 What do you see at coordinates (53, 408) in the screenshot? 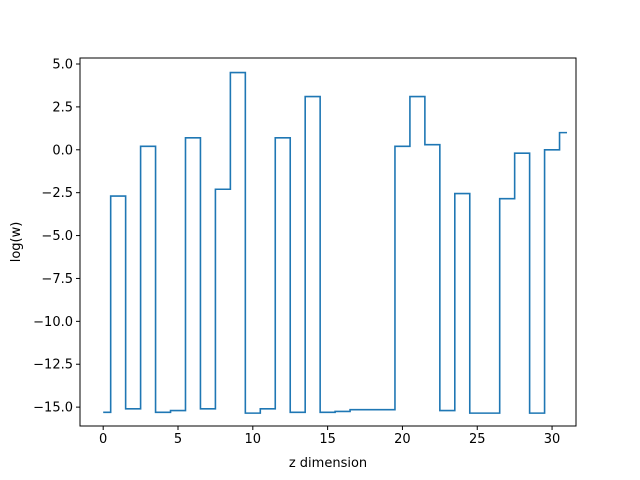
I see `y-tick-label: −15.0` at bounding box center [53, 408].